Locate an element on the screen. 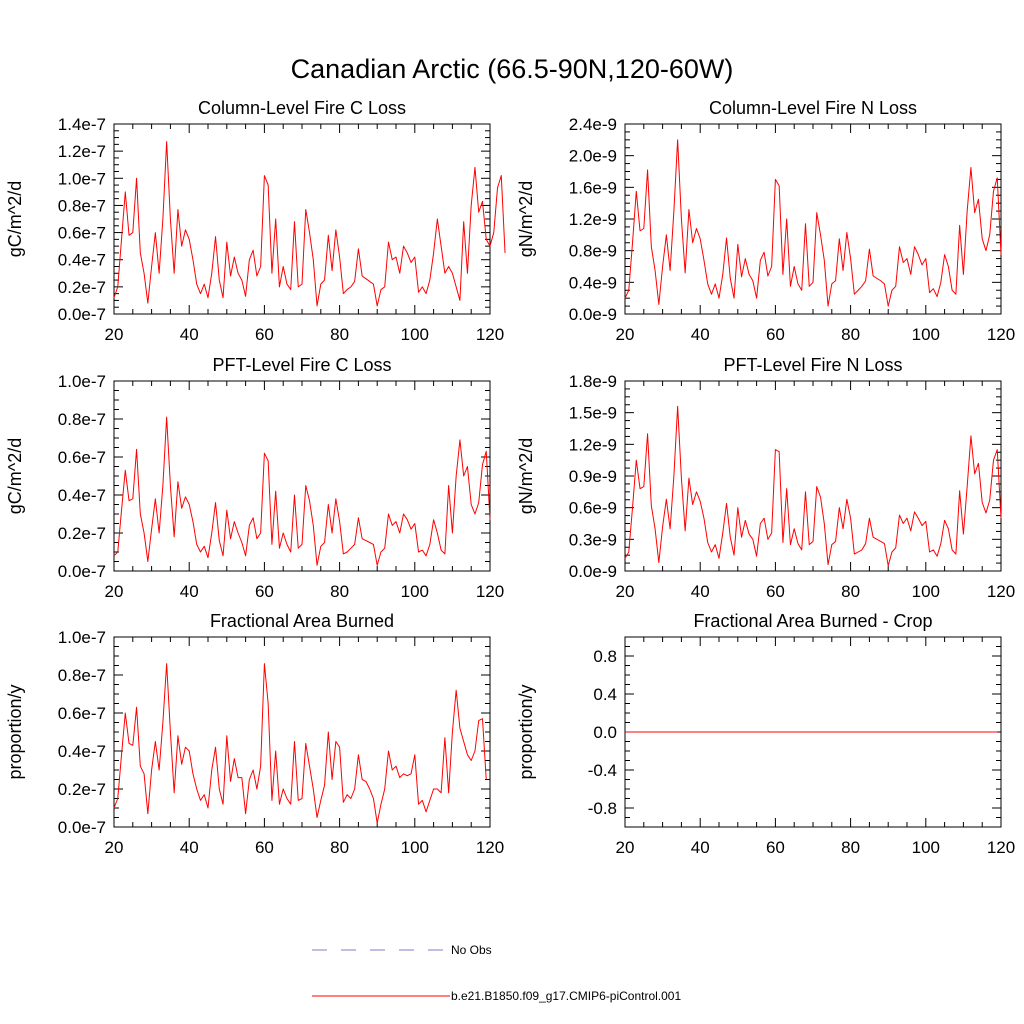 The height and width of the screenshot is (1024, 1024). y-tick-label: 1.5e-9 is located at coordinates (593, 413).